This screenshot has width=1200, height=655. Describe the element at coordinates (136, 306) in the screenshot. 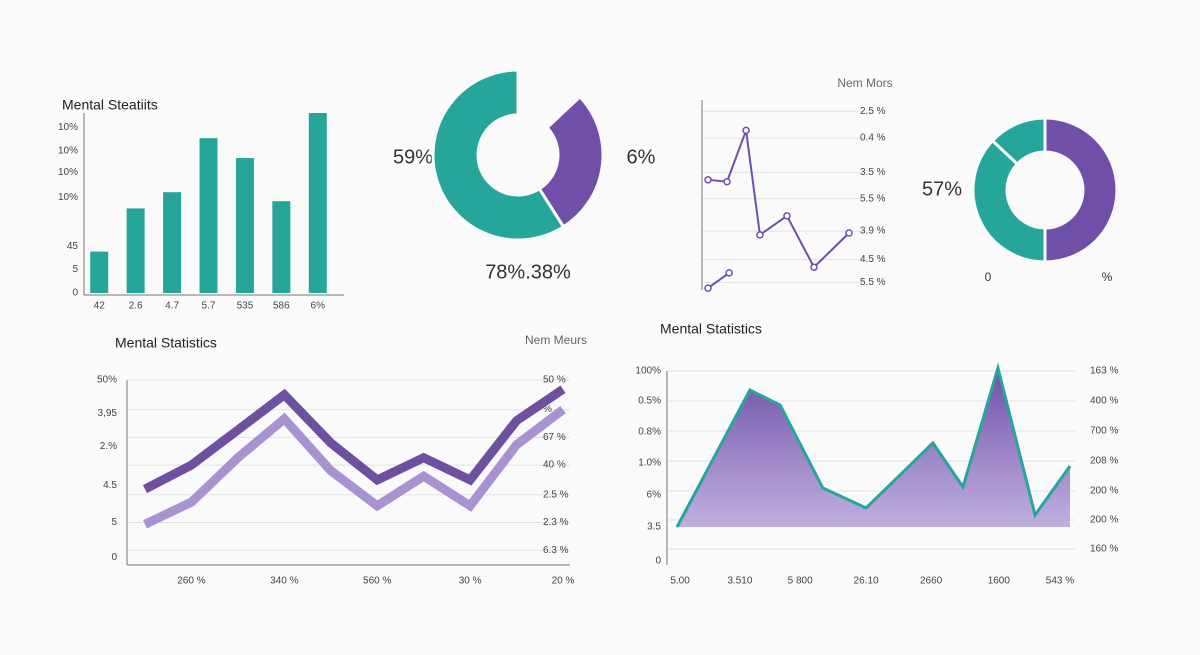

I see `x-tick-label: 2.6` at that location.